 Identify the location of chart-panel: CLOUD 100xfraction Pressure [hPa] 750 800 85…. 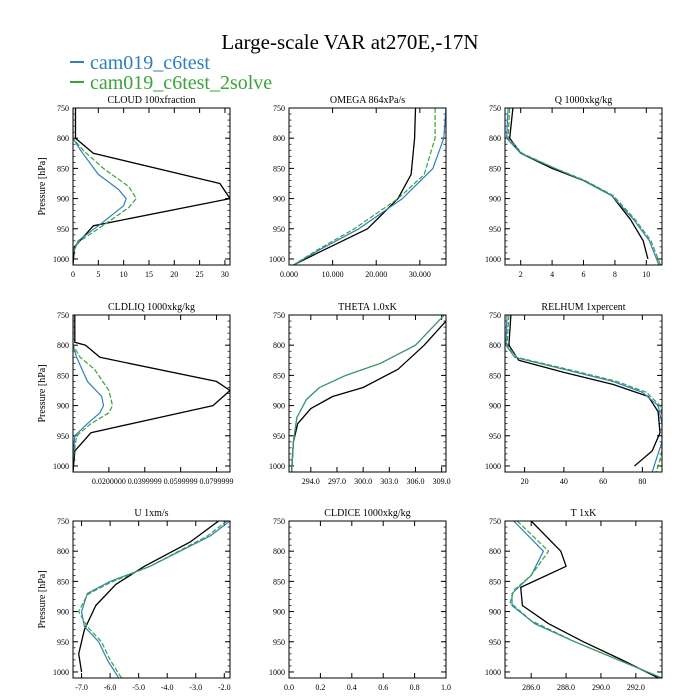
(134, 187).